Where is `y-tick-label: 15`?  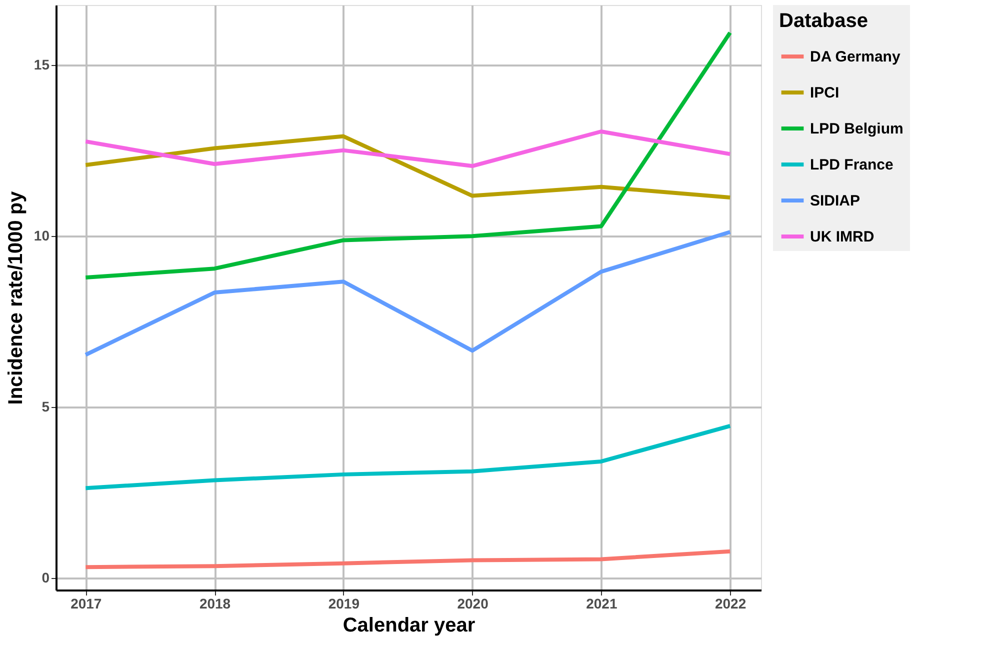
y-tick-label: 15 is located at coordinates (42, 64).